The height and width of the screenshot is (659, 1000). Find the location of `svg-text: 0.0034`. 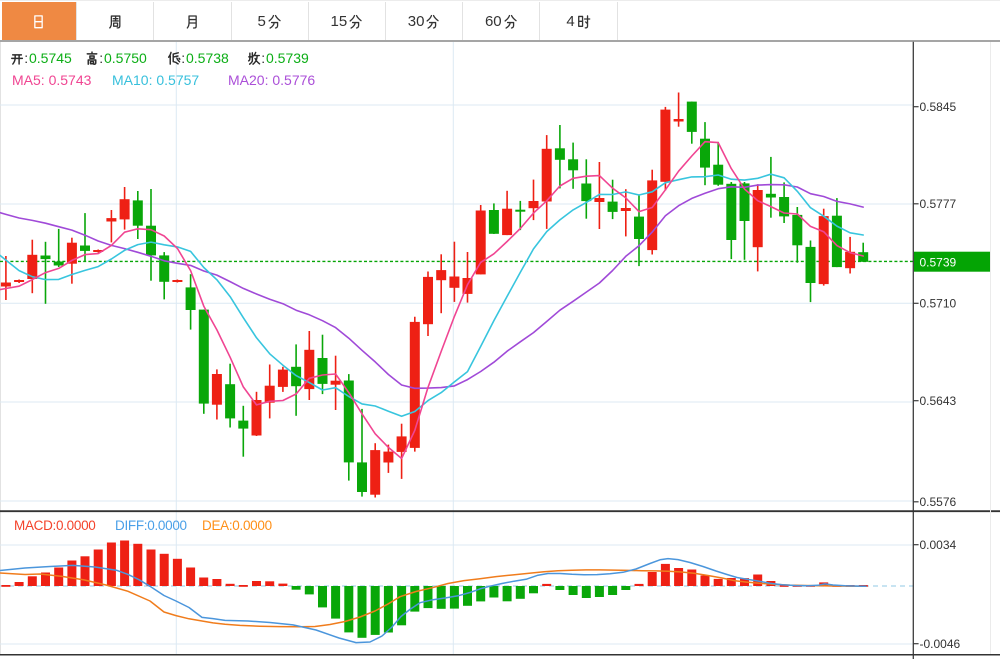

svg-text: 0.0034 is located at coordinates (938, 545).